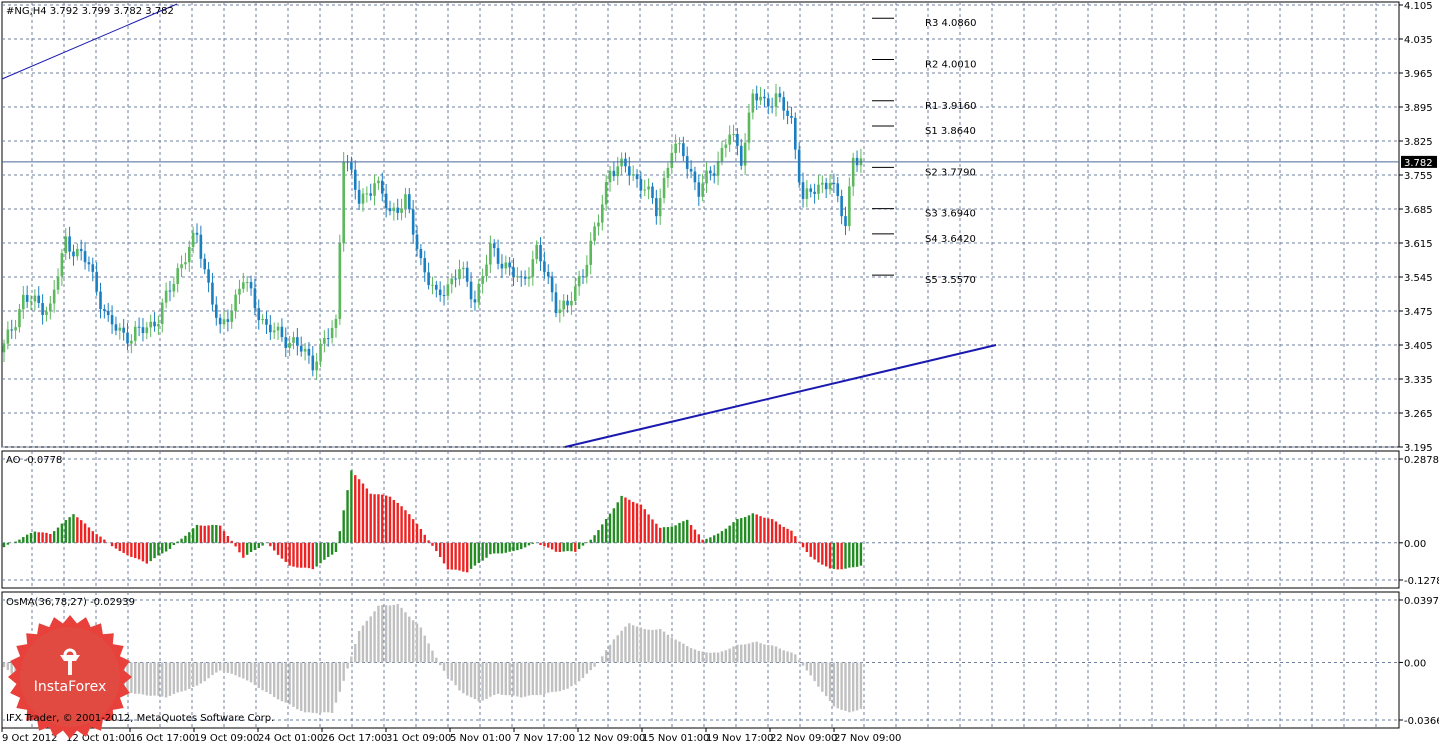  What do you see at coordinates (432, 659) in the screenshot?
I see `osma-histogram` at bounding box center [432, 659].